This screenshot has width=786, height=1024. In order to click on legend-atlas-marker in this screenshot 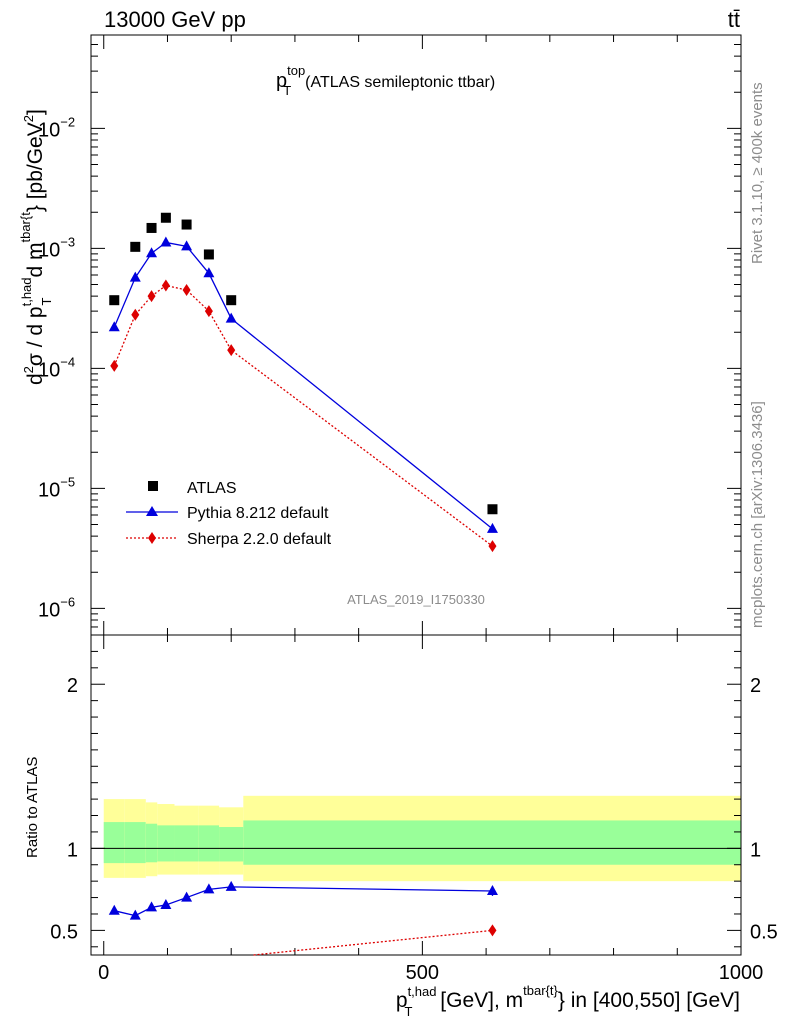, I will do `click(153, 486)`.